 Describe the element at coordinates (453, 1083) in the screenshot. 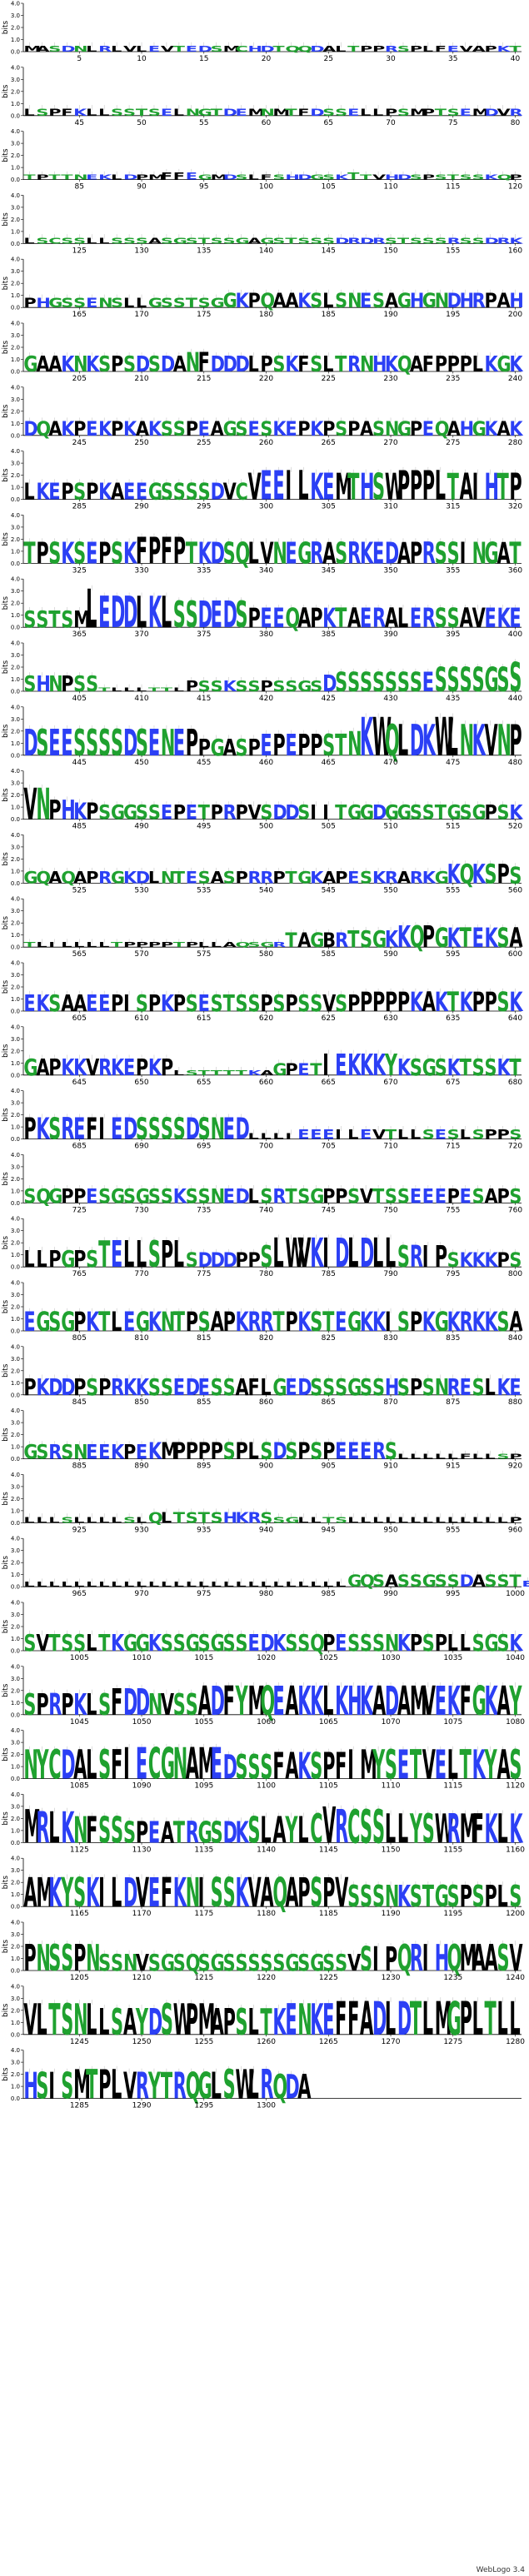

I see `x-tick-label: 675` at that location.